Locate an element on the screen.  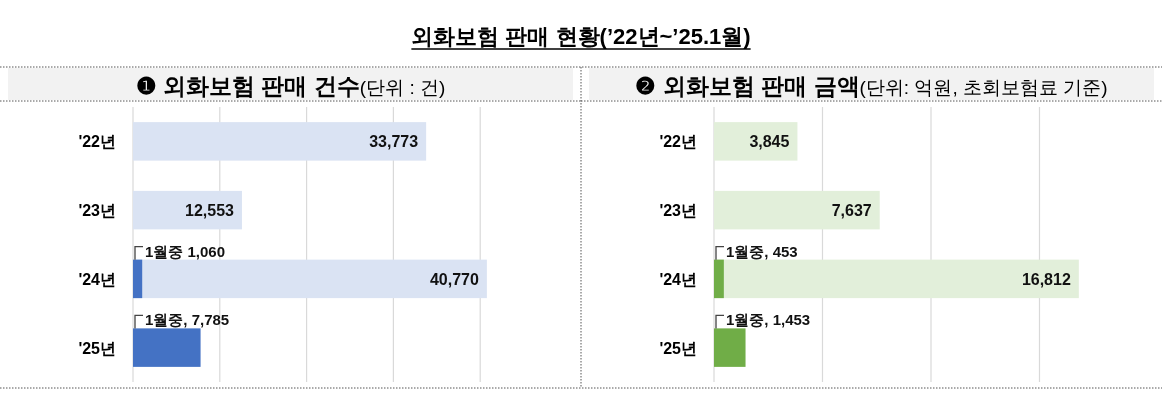
data-label: 16,812 is located at coordinates (1046, 279).